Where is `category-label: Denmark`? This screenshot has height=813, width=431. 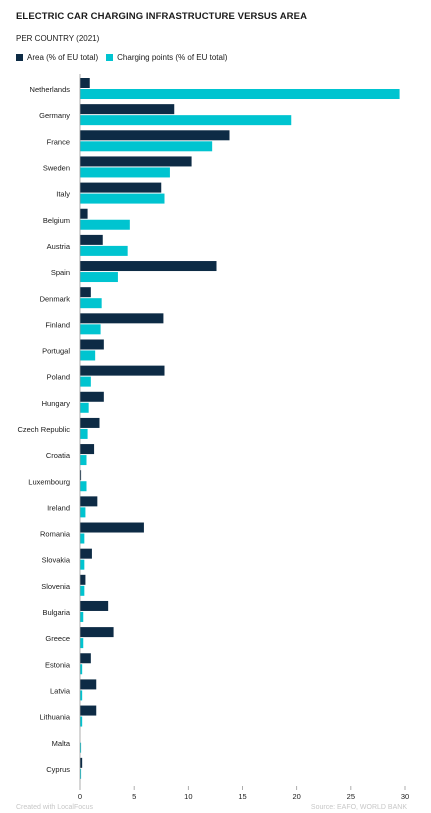
category-label: Denmark is located at coordinates (55, 298).